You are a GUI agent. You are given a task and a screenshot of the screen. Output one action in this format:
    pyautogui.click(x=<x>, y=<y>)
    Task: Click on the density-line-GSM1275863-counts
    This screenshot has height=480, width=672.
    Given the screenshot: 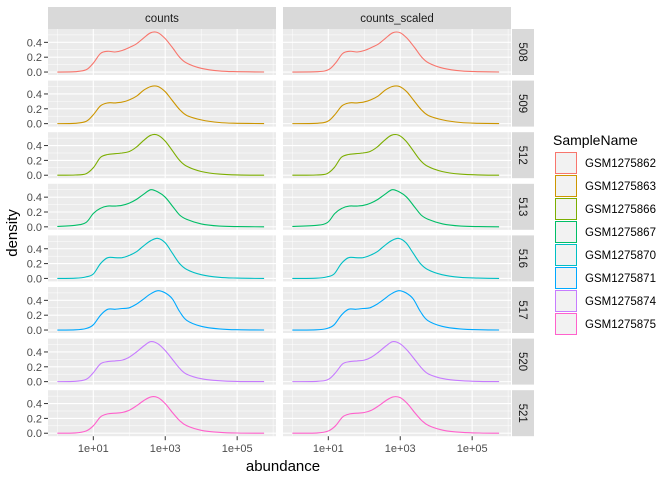 What is the action you would take?
    pyautogui.click(x=161, y=105)
    